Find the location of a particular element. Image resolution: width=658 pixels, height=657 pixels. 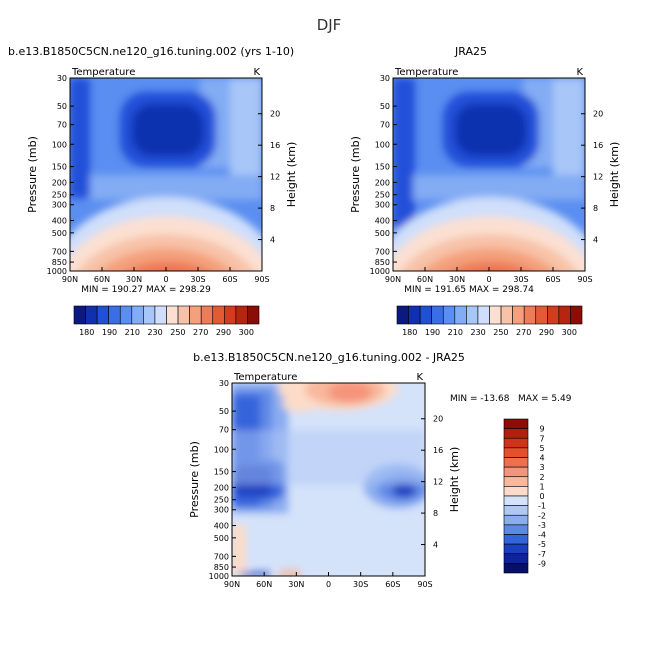

panel-1-colorbar: 180 190 210 230 250 270 290 300 is located at coordinates (166, 321).